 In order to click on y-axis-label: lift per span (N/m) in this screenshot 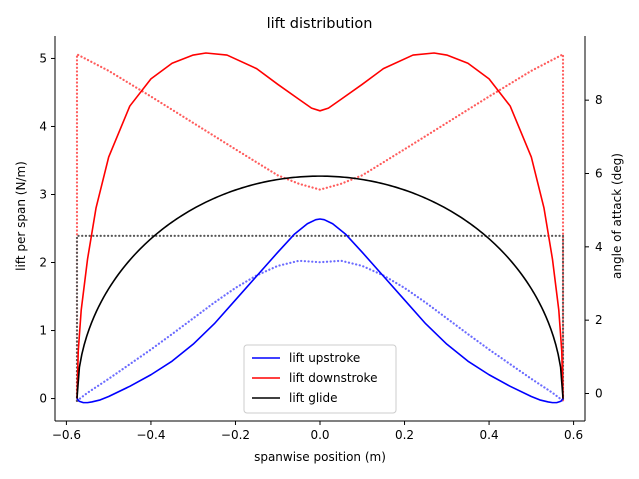, I will do `click(21, 216)`.